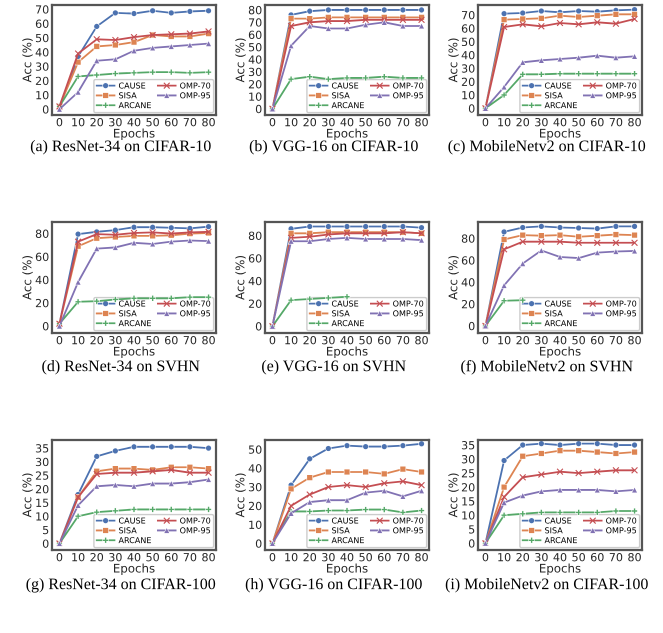 This screenshot has height=633, width=663. What do you see at coordinates (578, 557) in the screenshot?
I see `x-tick-label: 50` at bounding box center [578, 557].